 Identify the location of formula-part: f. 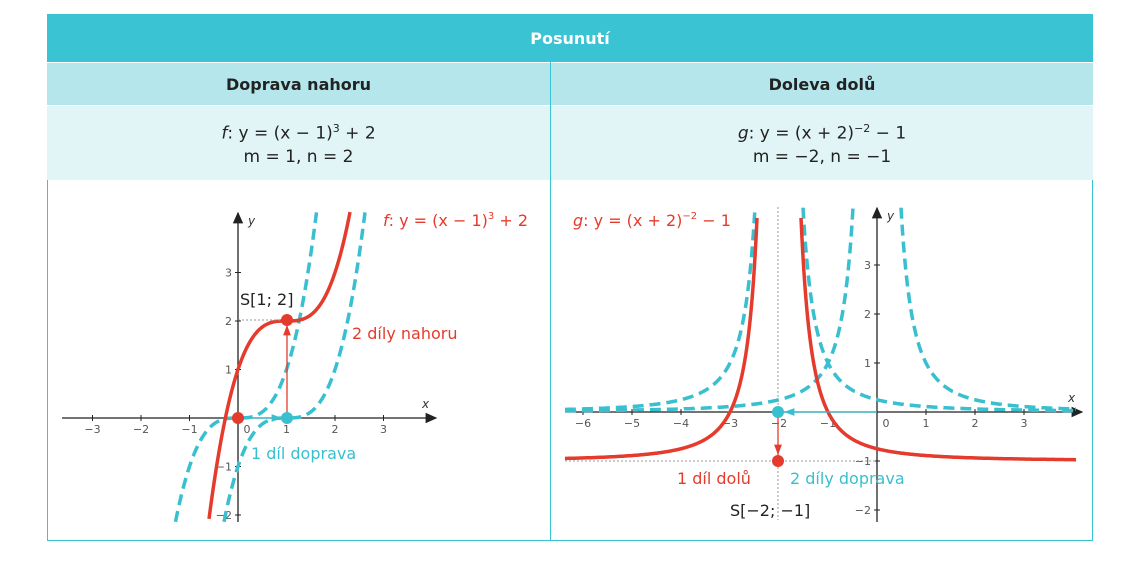
(224, 133).